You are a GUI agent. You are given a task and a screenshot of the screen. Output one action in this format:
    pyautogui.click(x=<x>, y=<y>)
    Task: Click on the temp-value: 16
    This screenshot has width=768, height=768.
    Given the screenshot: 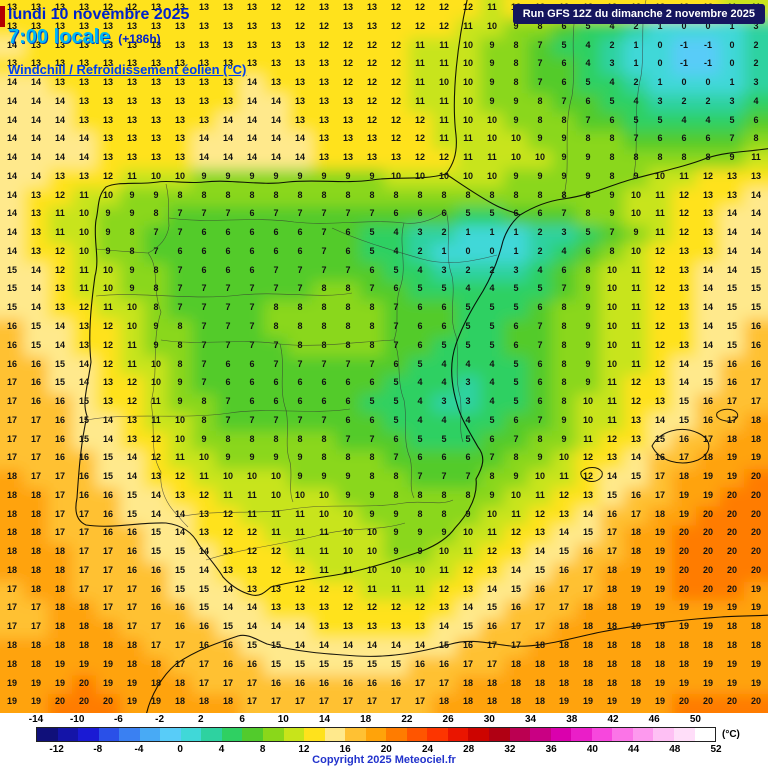 What is the action you would take?
    pyautogui.click(x=35, y=382)
    